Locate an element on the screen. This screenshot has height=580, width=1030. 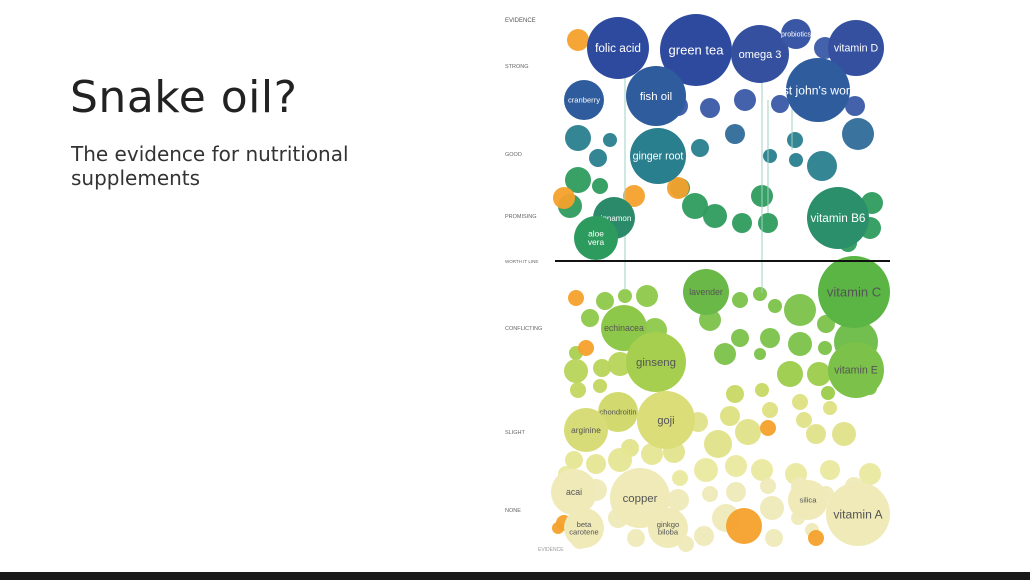
bubble-label-vitamin-d: vitamin D is located at coordinates (856, 49).